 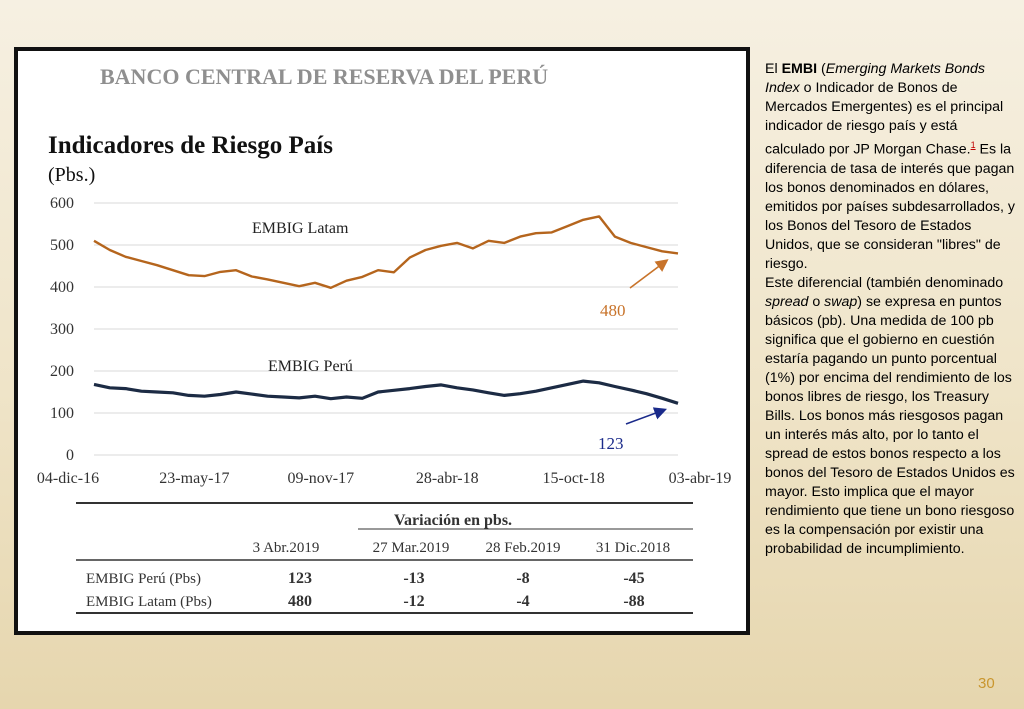 I want to click on chart-title: Indicadores de Riesgo País, so click(x=190, y=145).